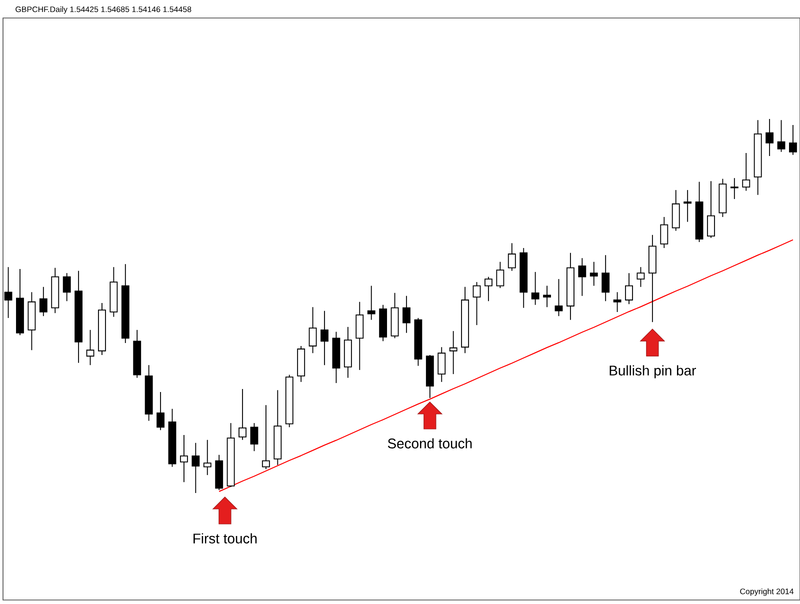 This screenshot has height=604, width=800. Describe the element at coordinates (653, 371) in the screenshot. I see `annotation: Bullish pin bar` at that location.